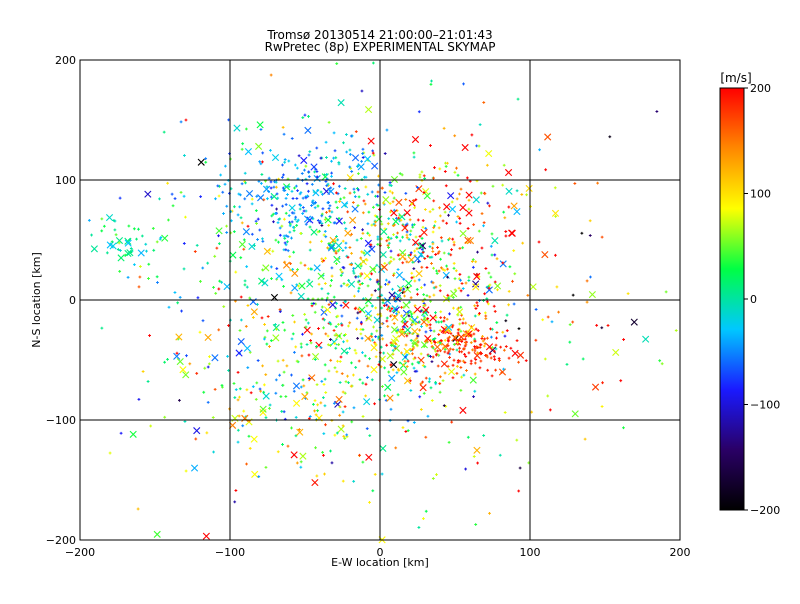  What do you see at coordinates (380, 552) in the screenshot?
I see `x-tick-label: 0` at bounding box center [380, 552].